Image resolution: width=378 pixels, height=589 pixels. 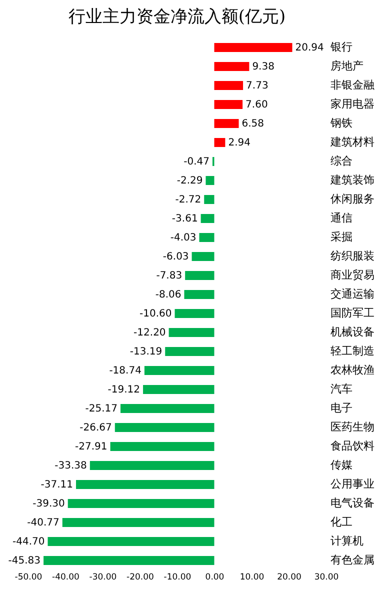 What do you see at coordinates (177, 17) in the screenshot?
I see `chart-title: 行业主力资金净流入额(亿元)` at bounding box center [177, 17].